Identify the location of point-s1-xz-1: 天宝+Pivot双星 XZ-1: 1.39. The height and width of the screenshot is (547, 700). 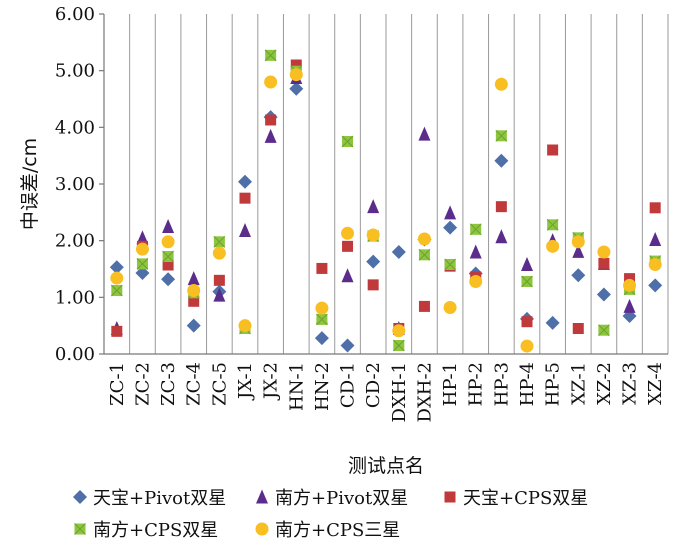
(578, 275).